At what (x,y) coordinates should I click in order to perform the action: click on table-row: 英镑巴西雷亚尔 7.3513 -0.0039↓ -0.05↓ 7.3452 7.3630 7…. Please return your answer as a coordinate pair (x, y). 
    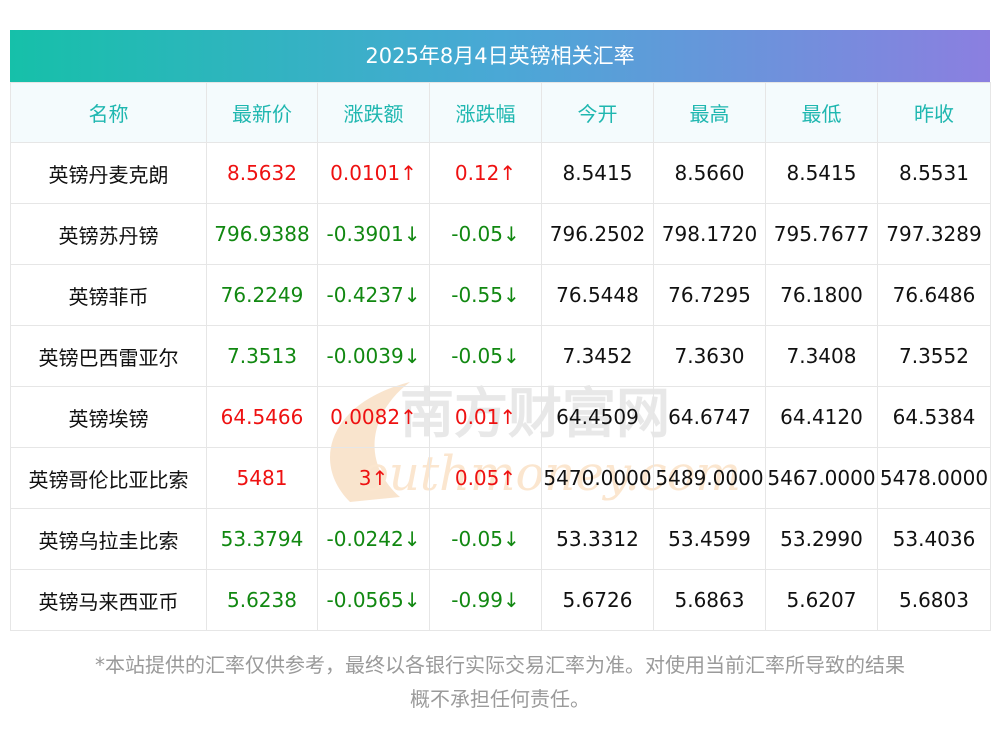
    Looking at the image, I should click on (500, 356).